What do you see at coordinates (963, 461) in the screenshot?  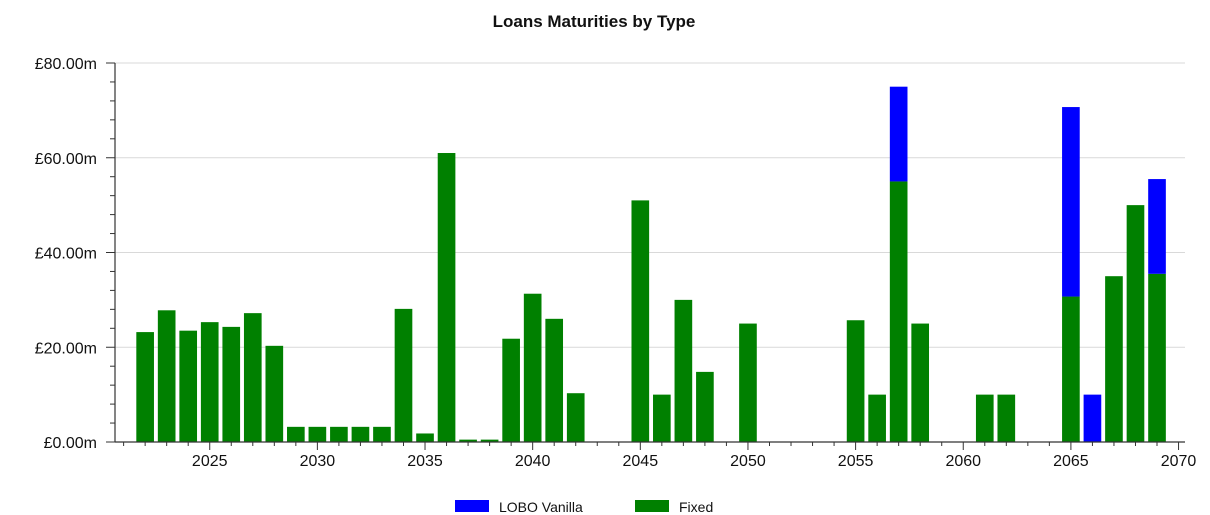 I see `x-tick-label: 2060` at bounding box center [963, 461].